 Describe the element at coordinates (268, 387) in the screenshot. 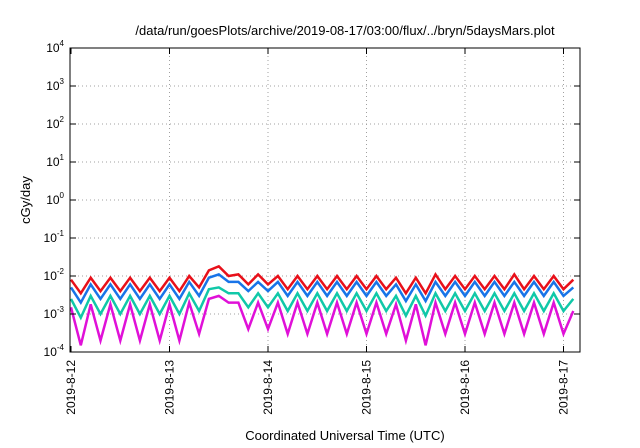

I see `x-tick-label: 2019-8-14` at that location.